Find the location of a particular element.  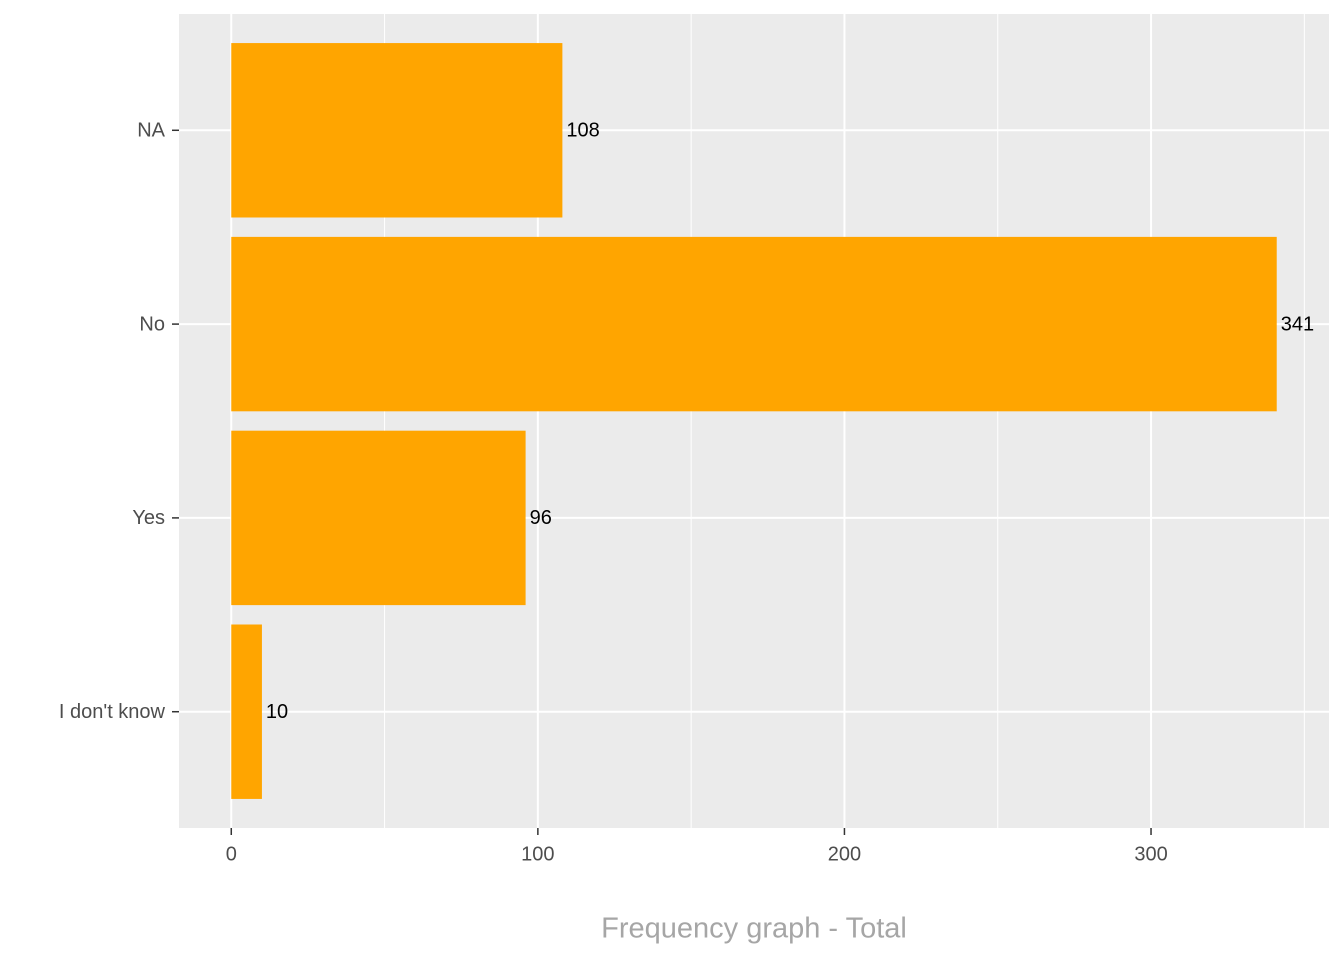

y-tick-label: NA is located at coordinates (151, 131).